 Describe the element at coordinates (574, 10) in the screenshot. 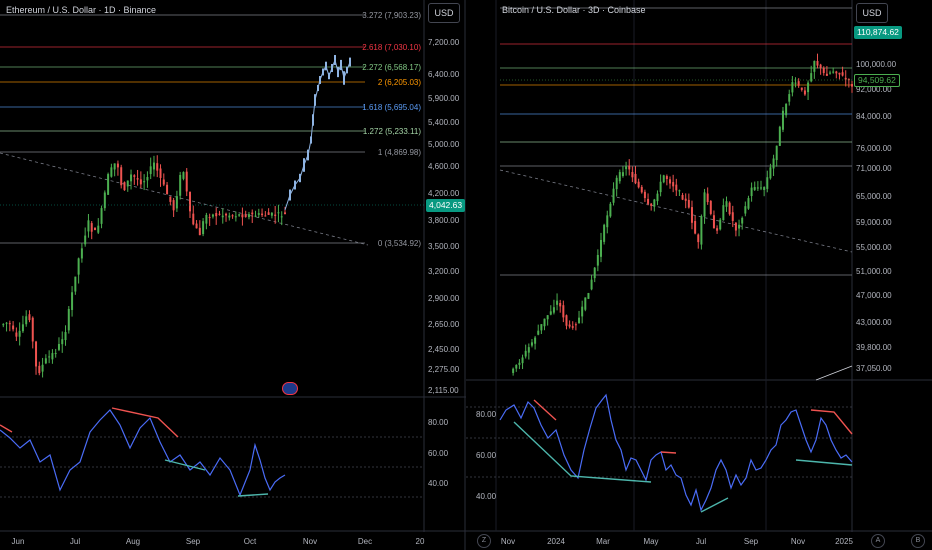

I see `btc-symbol-title: Bitcoin / U.S. Dollar · 3D · Coinbase` at that location.